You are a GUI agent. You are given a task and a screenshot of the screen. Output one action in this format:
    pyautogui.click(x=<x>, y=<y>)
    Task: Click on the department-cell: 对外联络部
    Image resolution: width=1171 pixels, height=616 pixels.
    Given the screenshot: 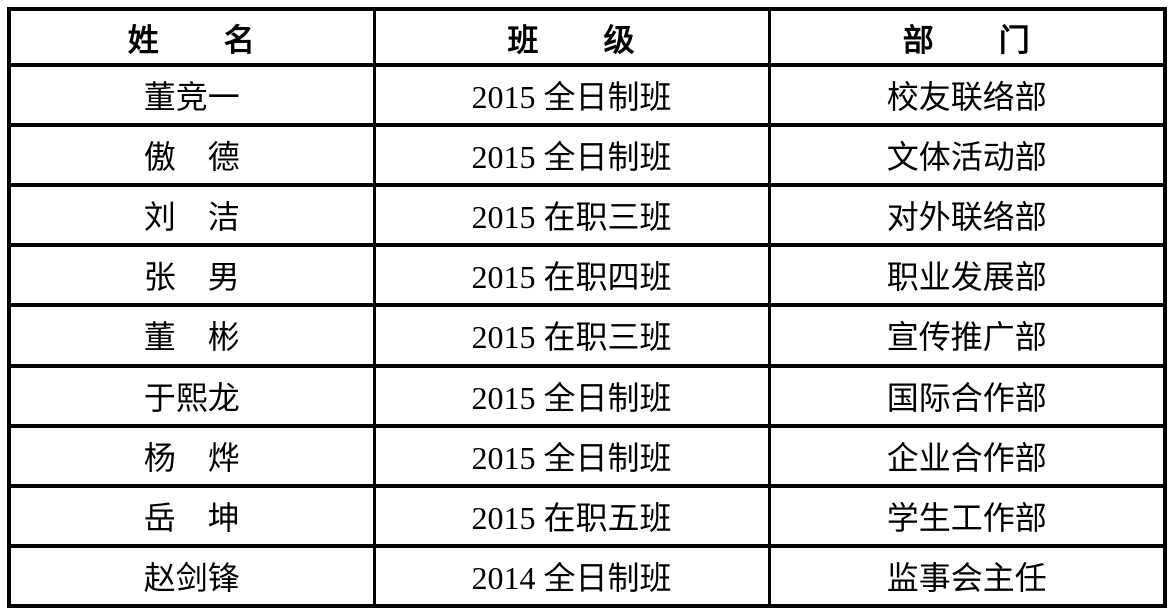 What is the action you would take?
    pyautogui.click(x=967, y=215)
    